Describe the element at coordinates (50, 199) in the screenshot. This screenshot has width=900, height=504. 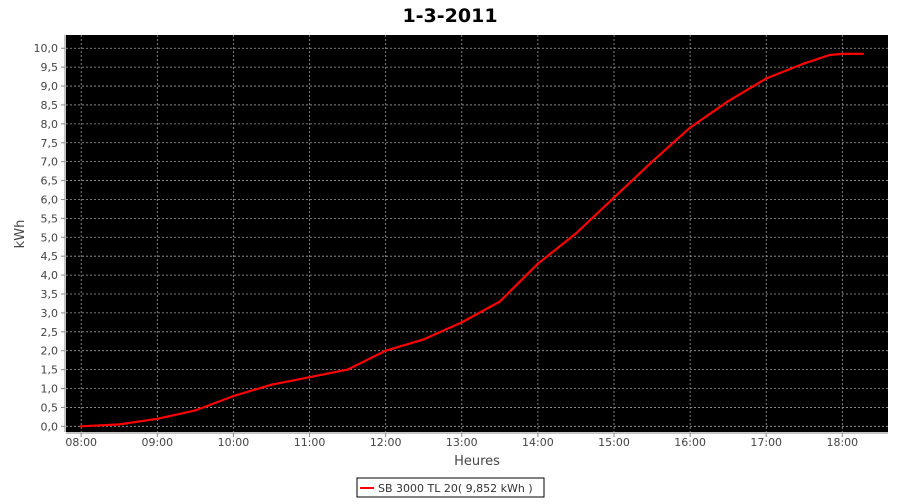
I see `y-tick-label: 6,0` at that location.